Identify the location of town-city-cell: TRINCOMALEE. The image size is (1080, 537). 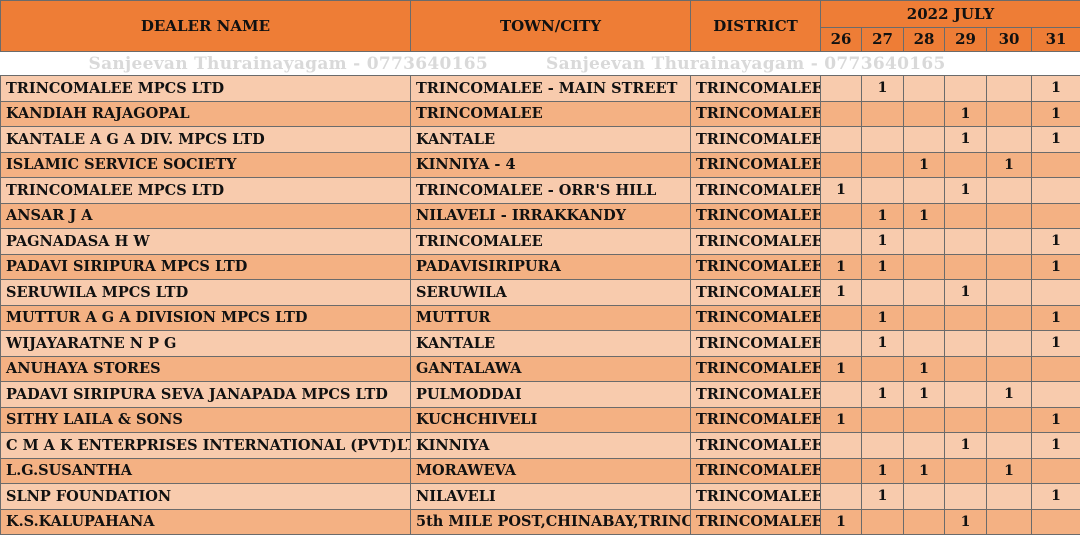
(550, 241).